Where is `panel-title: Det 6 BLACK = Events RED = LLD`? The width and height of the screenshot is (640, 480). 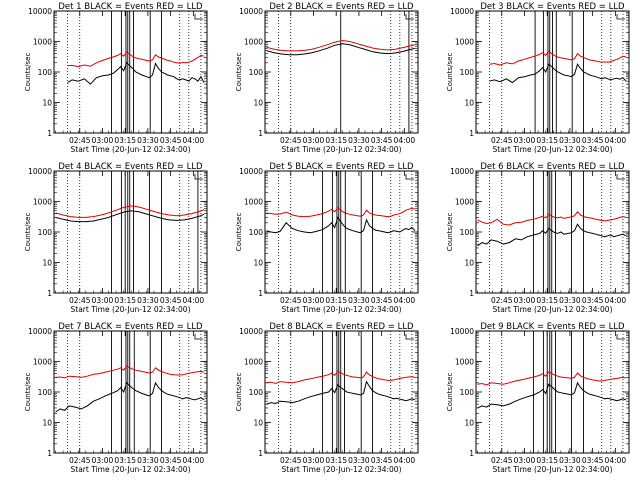
panel-title: Det 6 BLACK = Events RED = LLD is located at coordinates (552, 167).